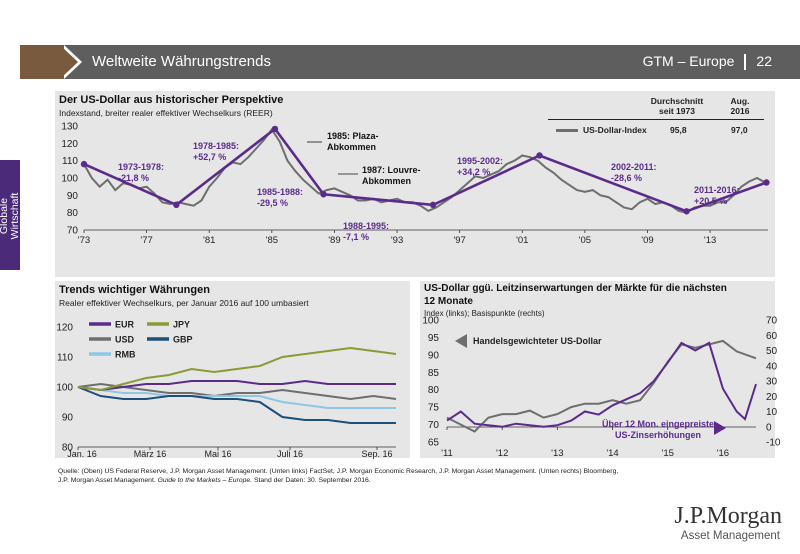  I want to click on page-title: Weltweite Währungstrends, so click(181, 61).